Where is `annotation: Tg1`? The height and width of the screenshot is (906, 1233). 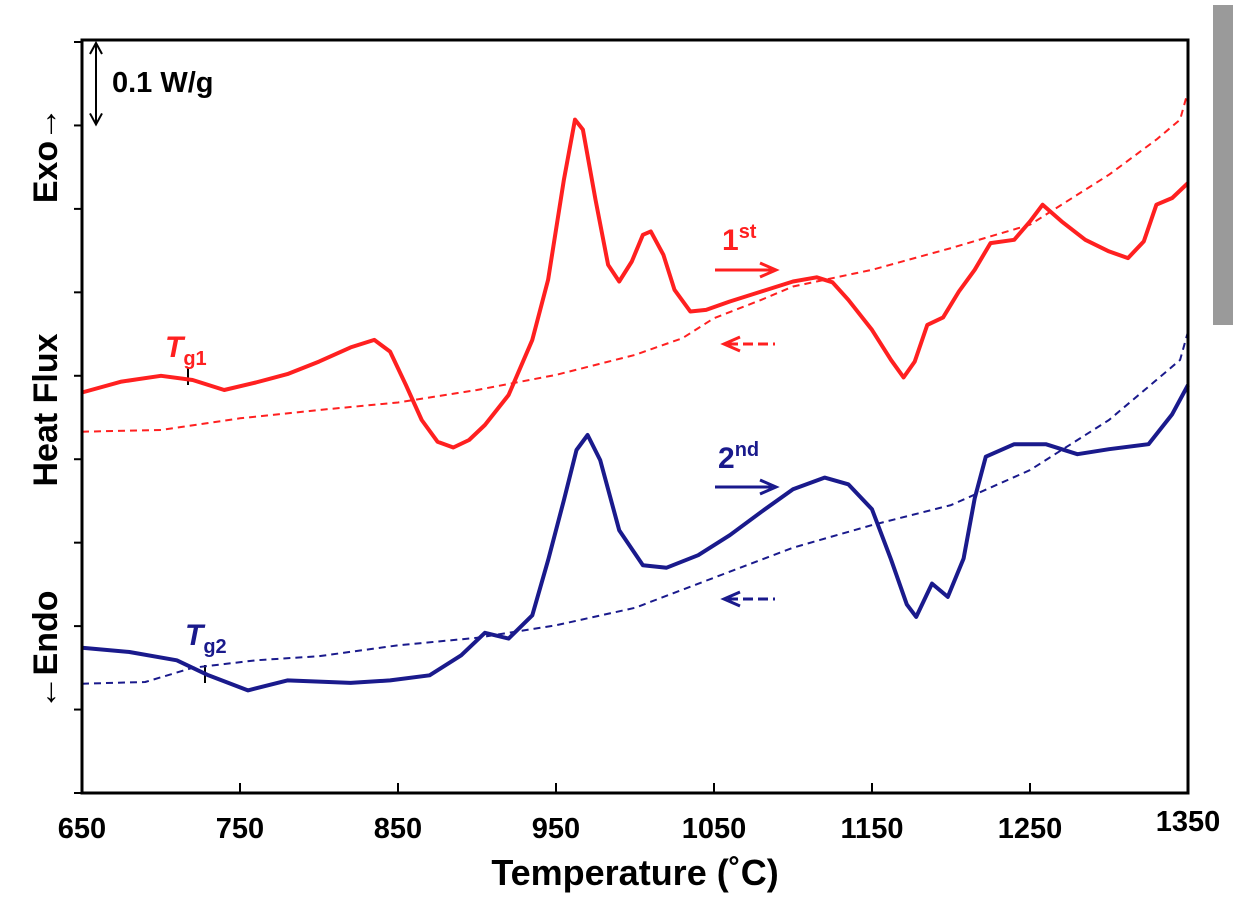 annotation: Tg1 is located at coordinates (186, 350).